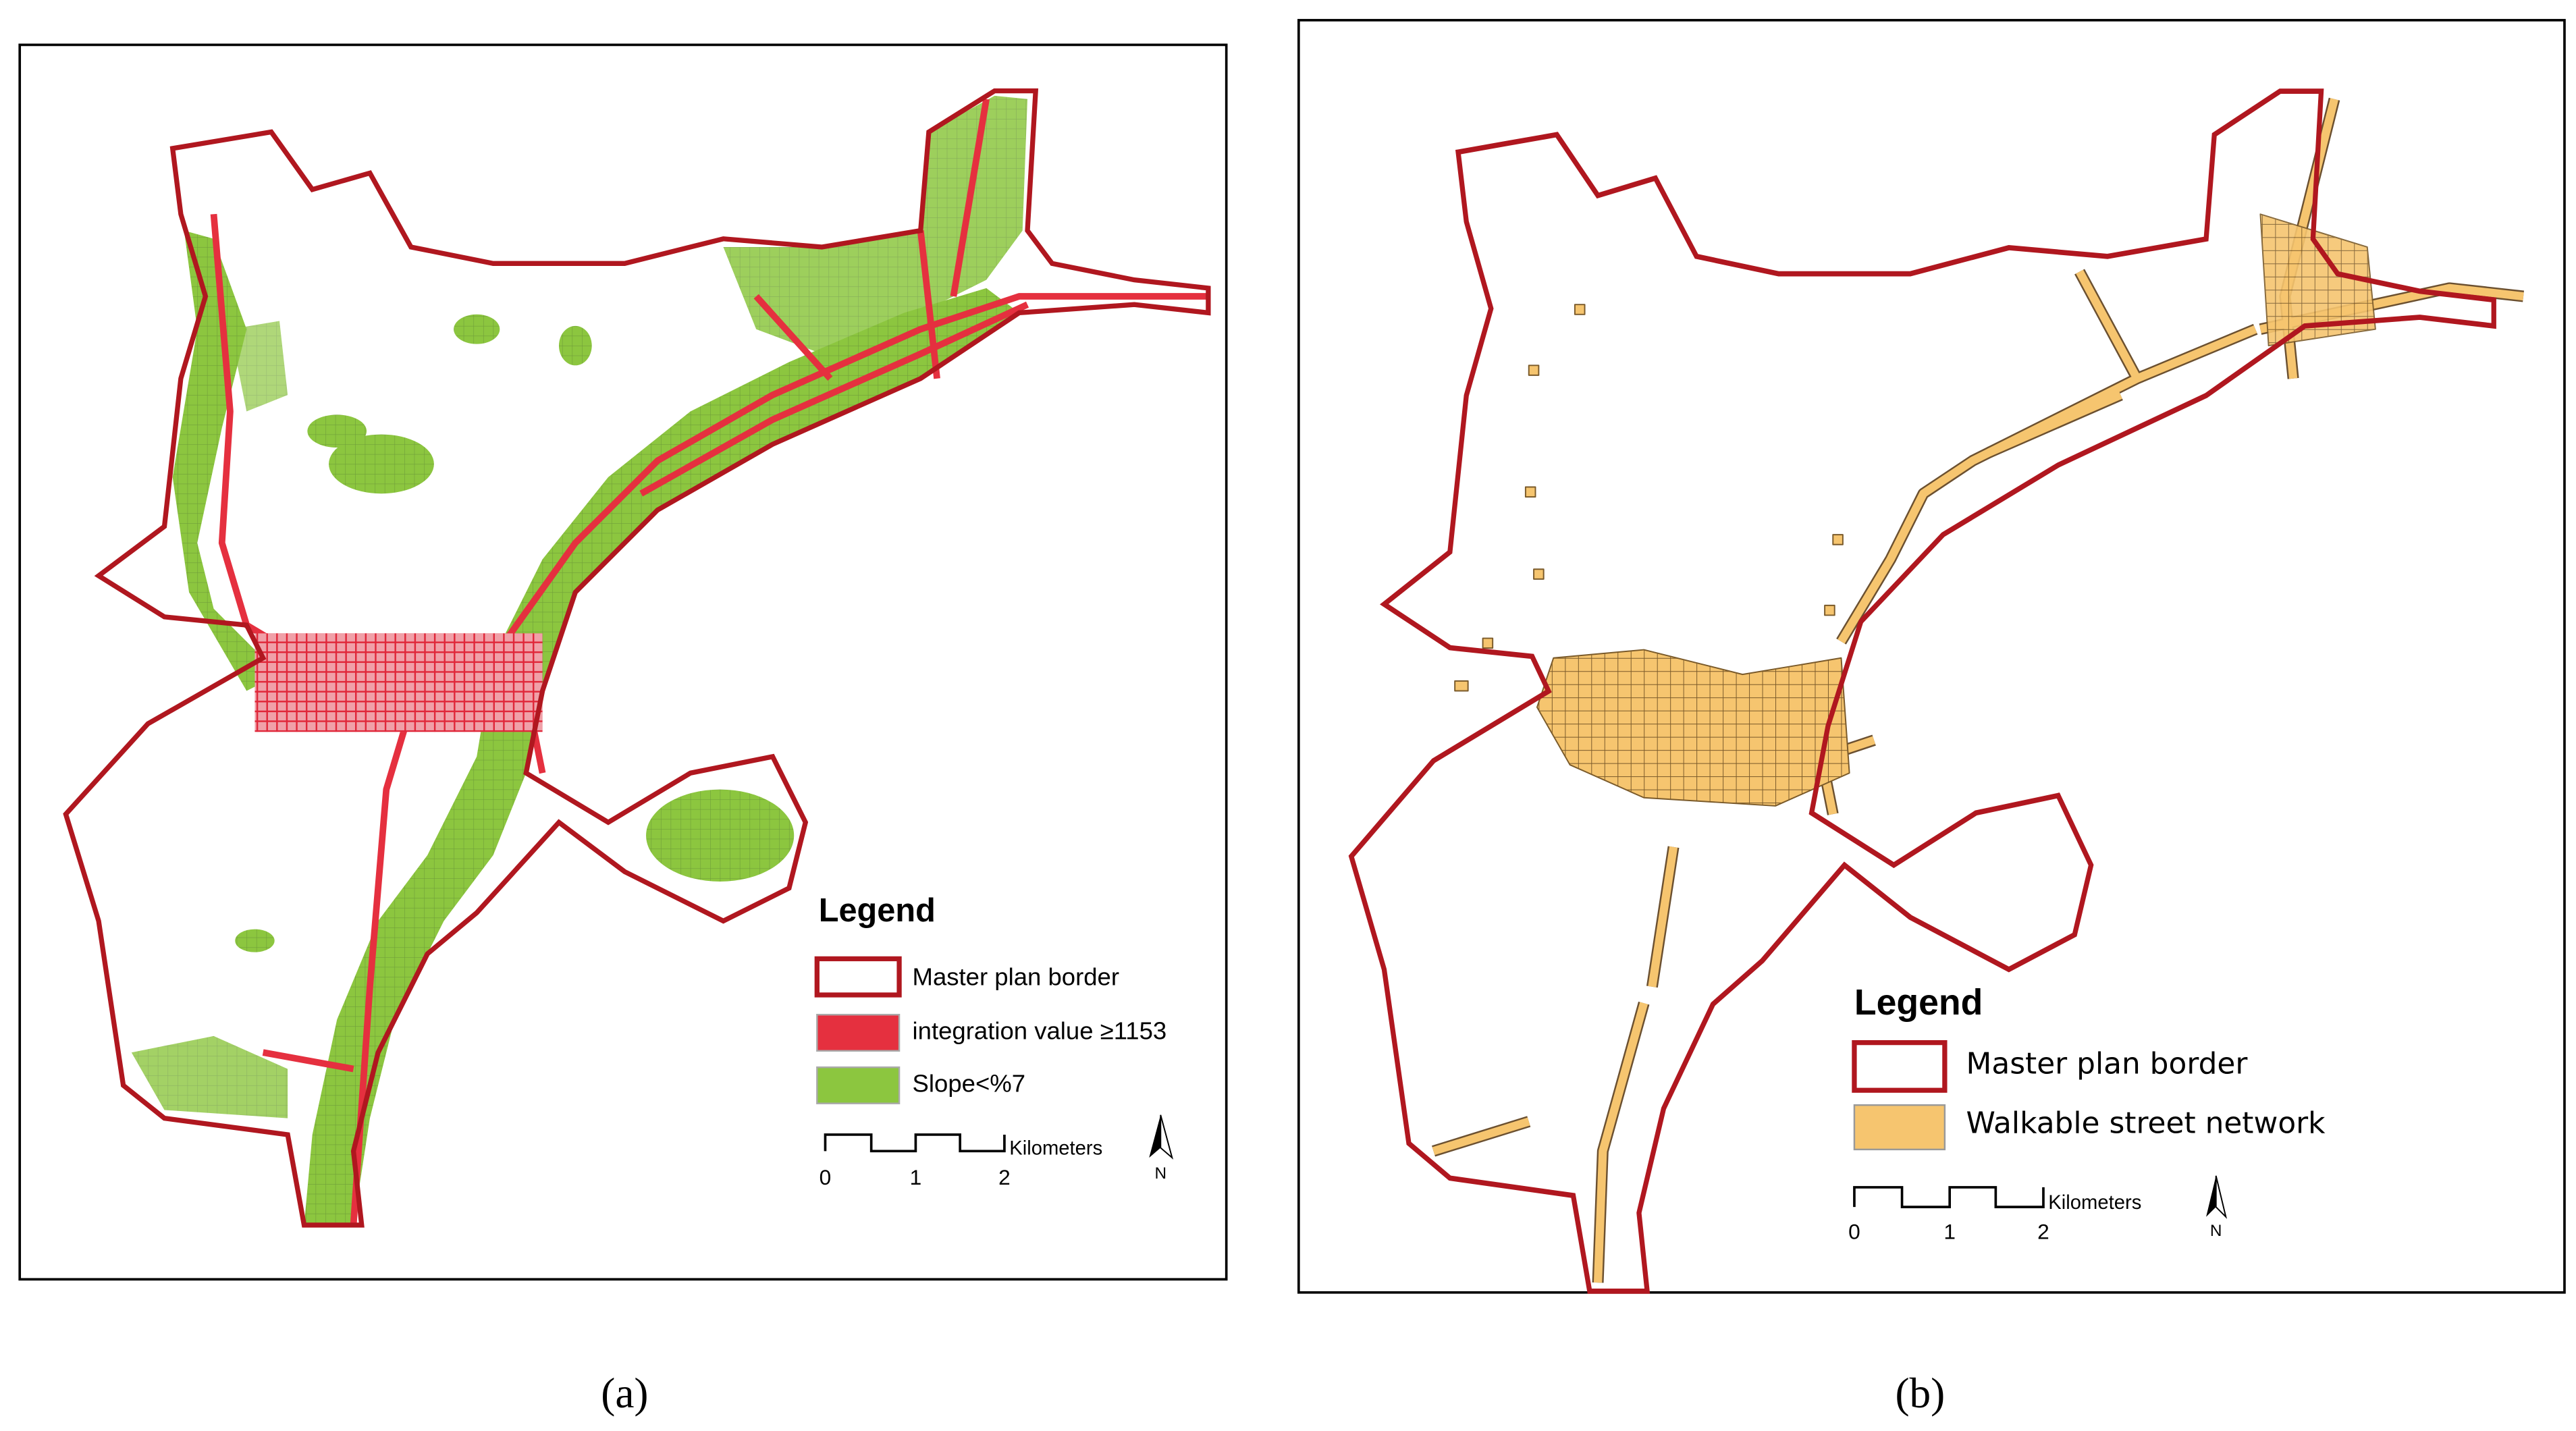 This screenshot has height=1431, width=2576. I want to click on legend-label: integration value ≥1153, so click(1040, 1031).